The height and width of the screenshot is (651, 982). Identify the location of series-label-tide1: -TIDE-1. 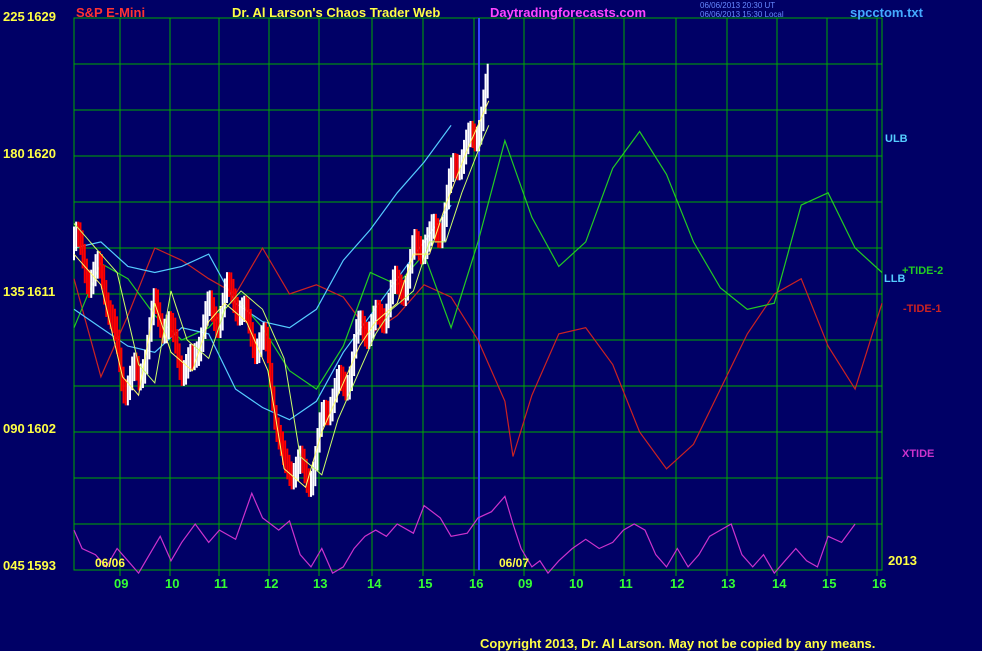
(922, 309).